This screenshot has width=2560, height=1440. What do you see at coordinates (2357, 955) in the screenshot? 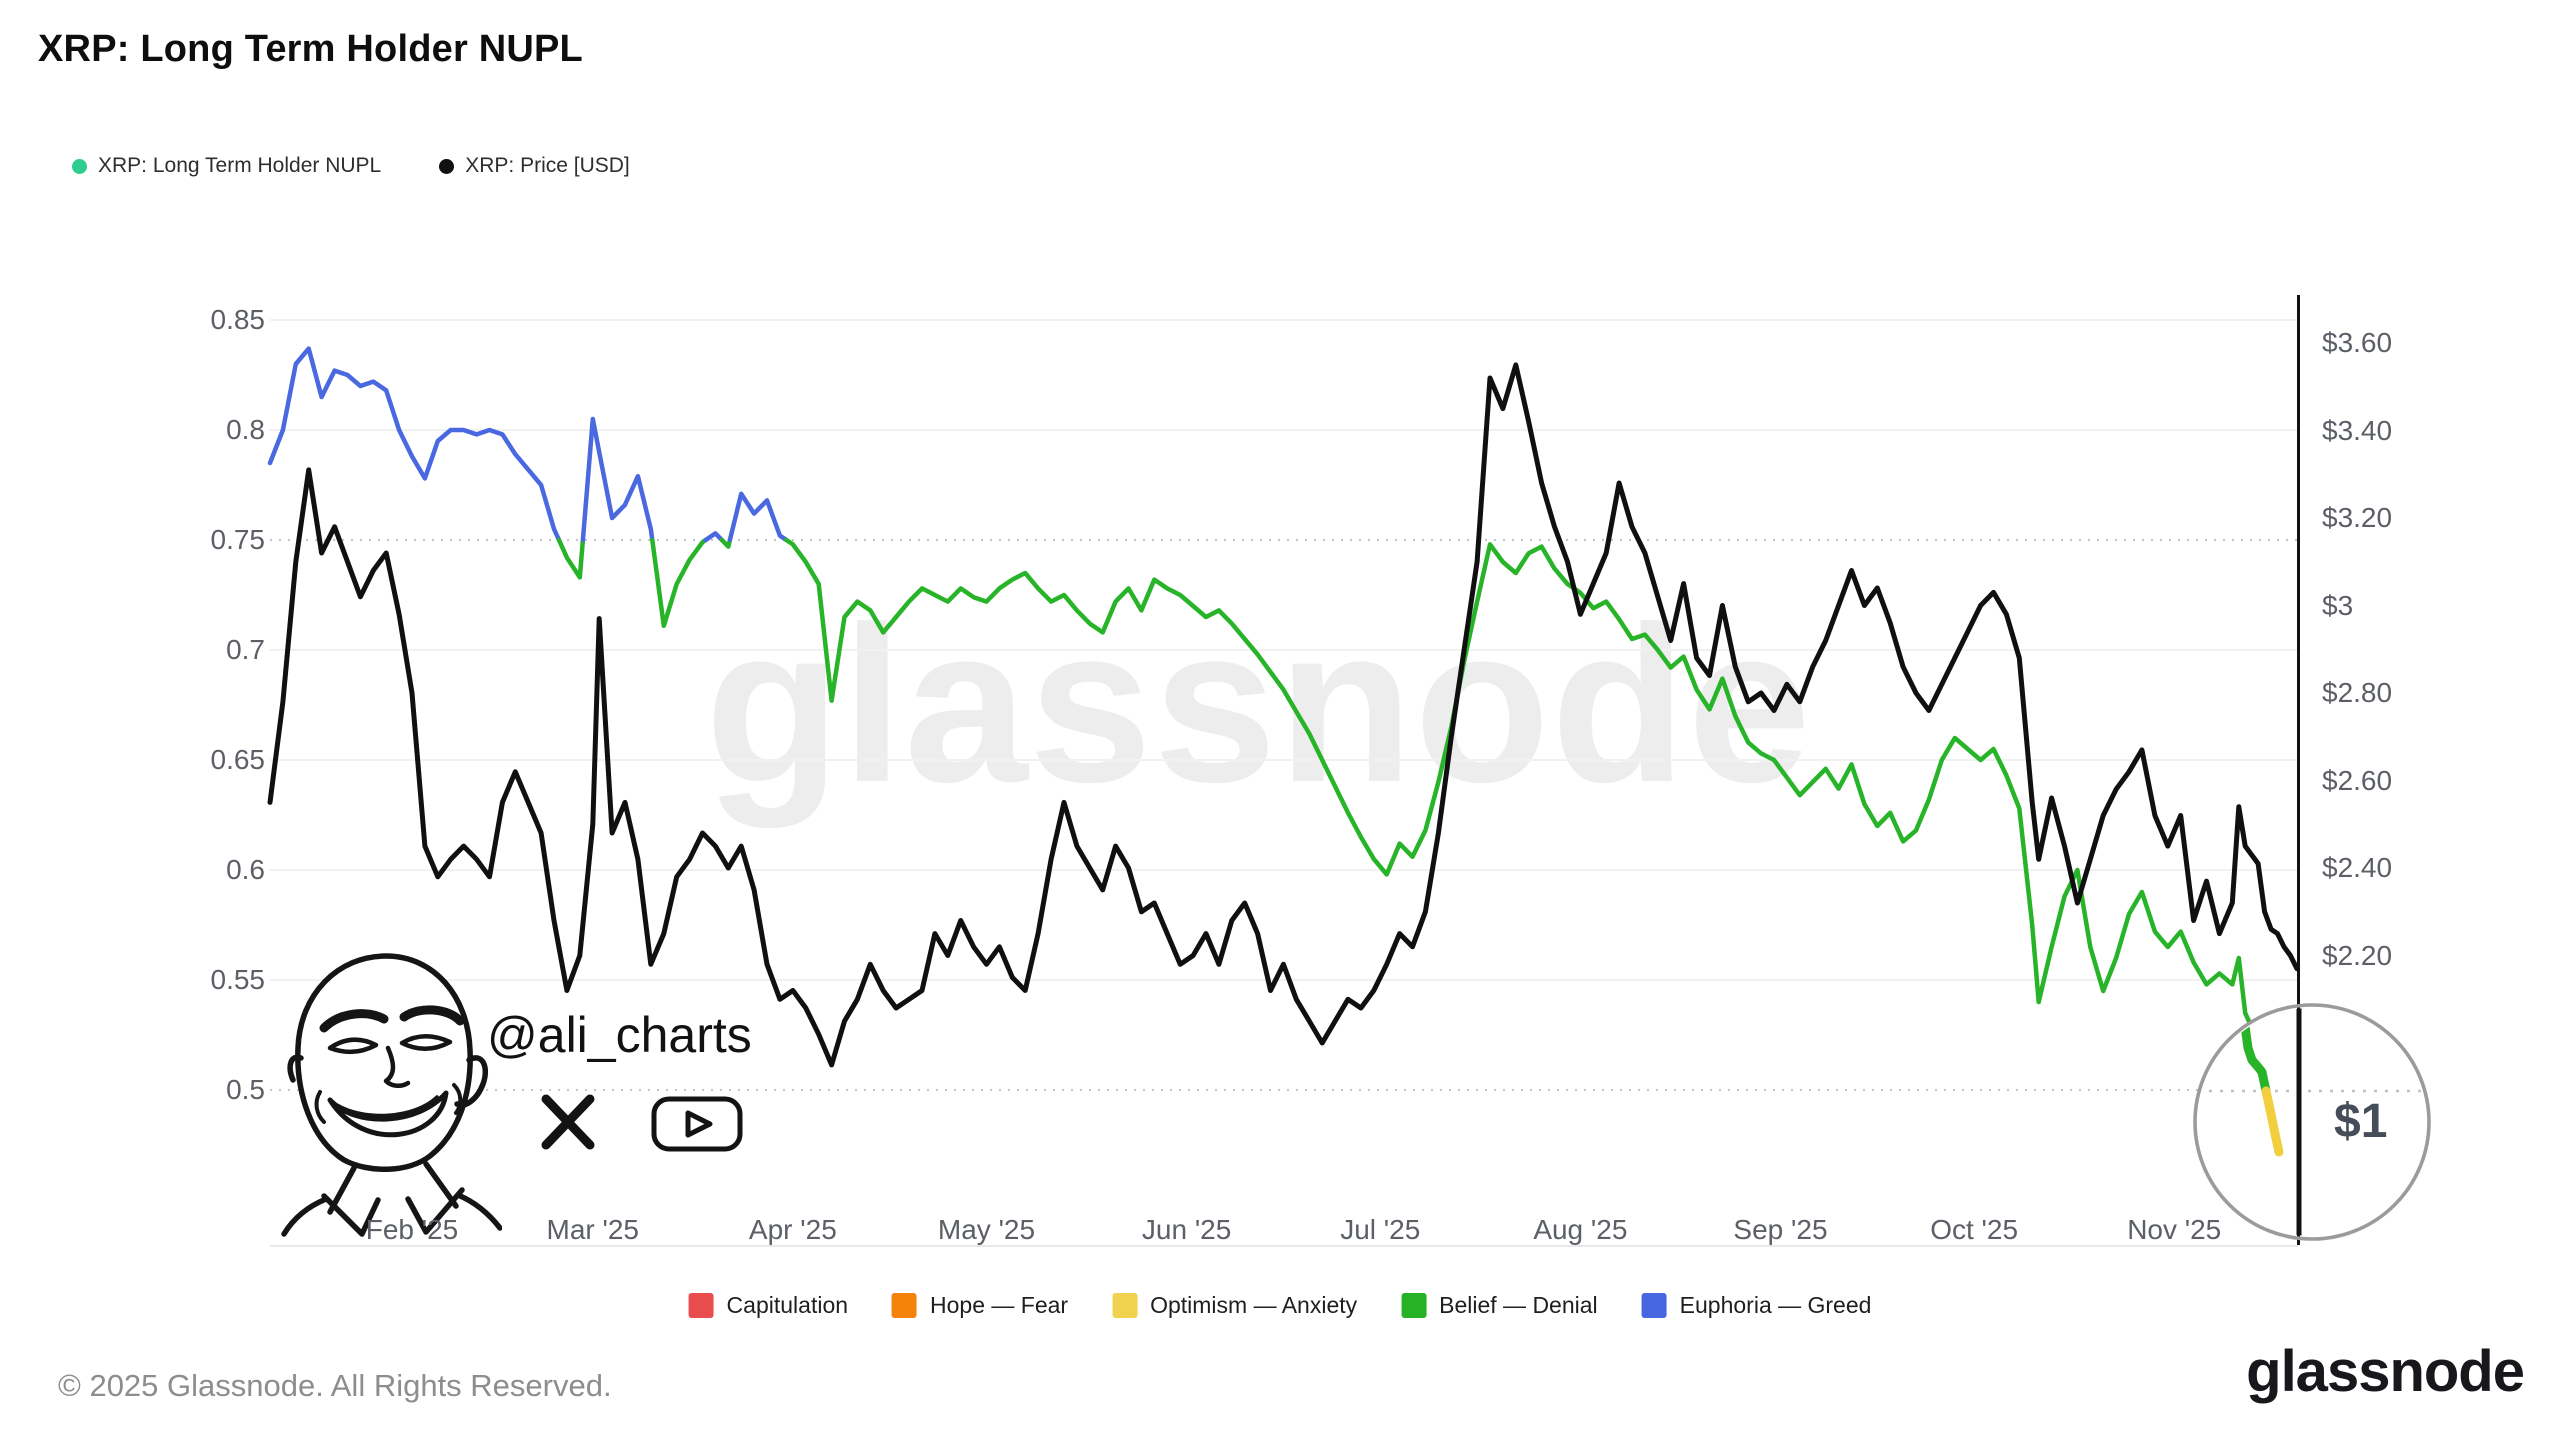
I see `y-axis-right-tick: $2.20` at bounding box center [2357, 955].